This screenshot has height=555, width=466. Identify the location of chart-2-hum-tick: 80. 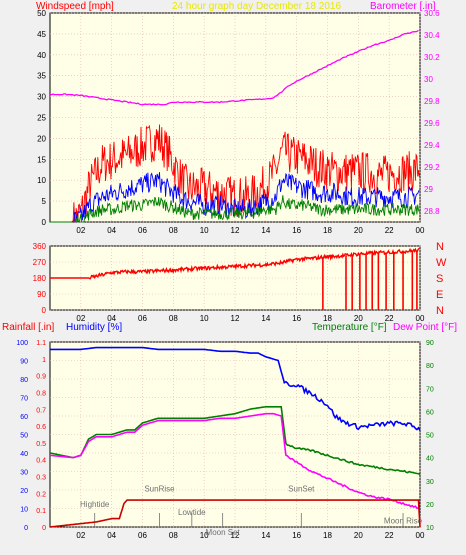
(24, 380).